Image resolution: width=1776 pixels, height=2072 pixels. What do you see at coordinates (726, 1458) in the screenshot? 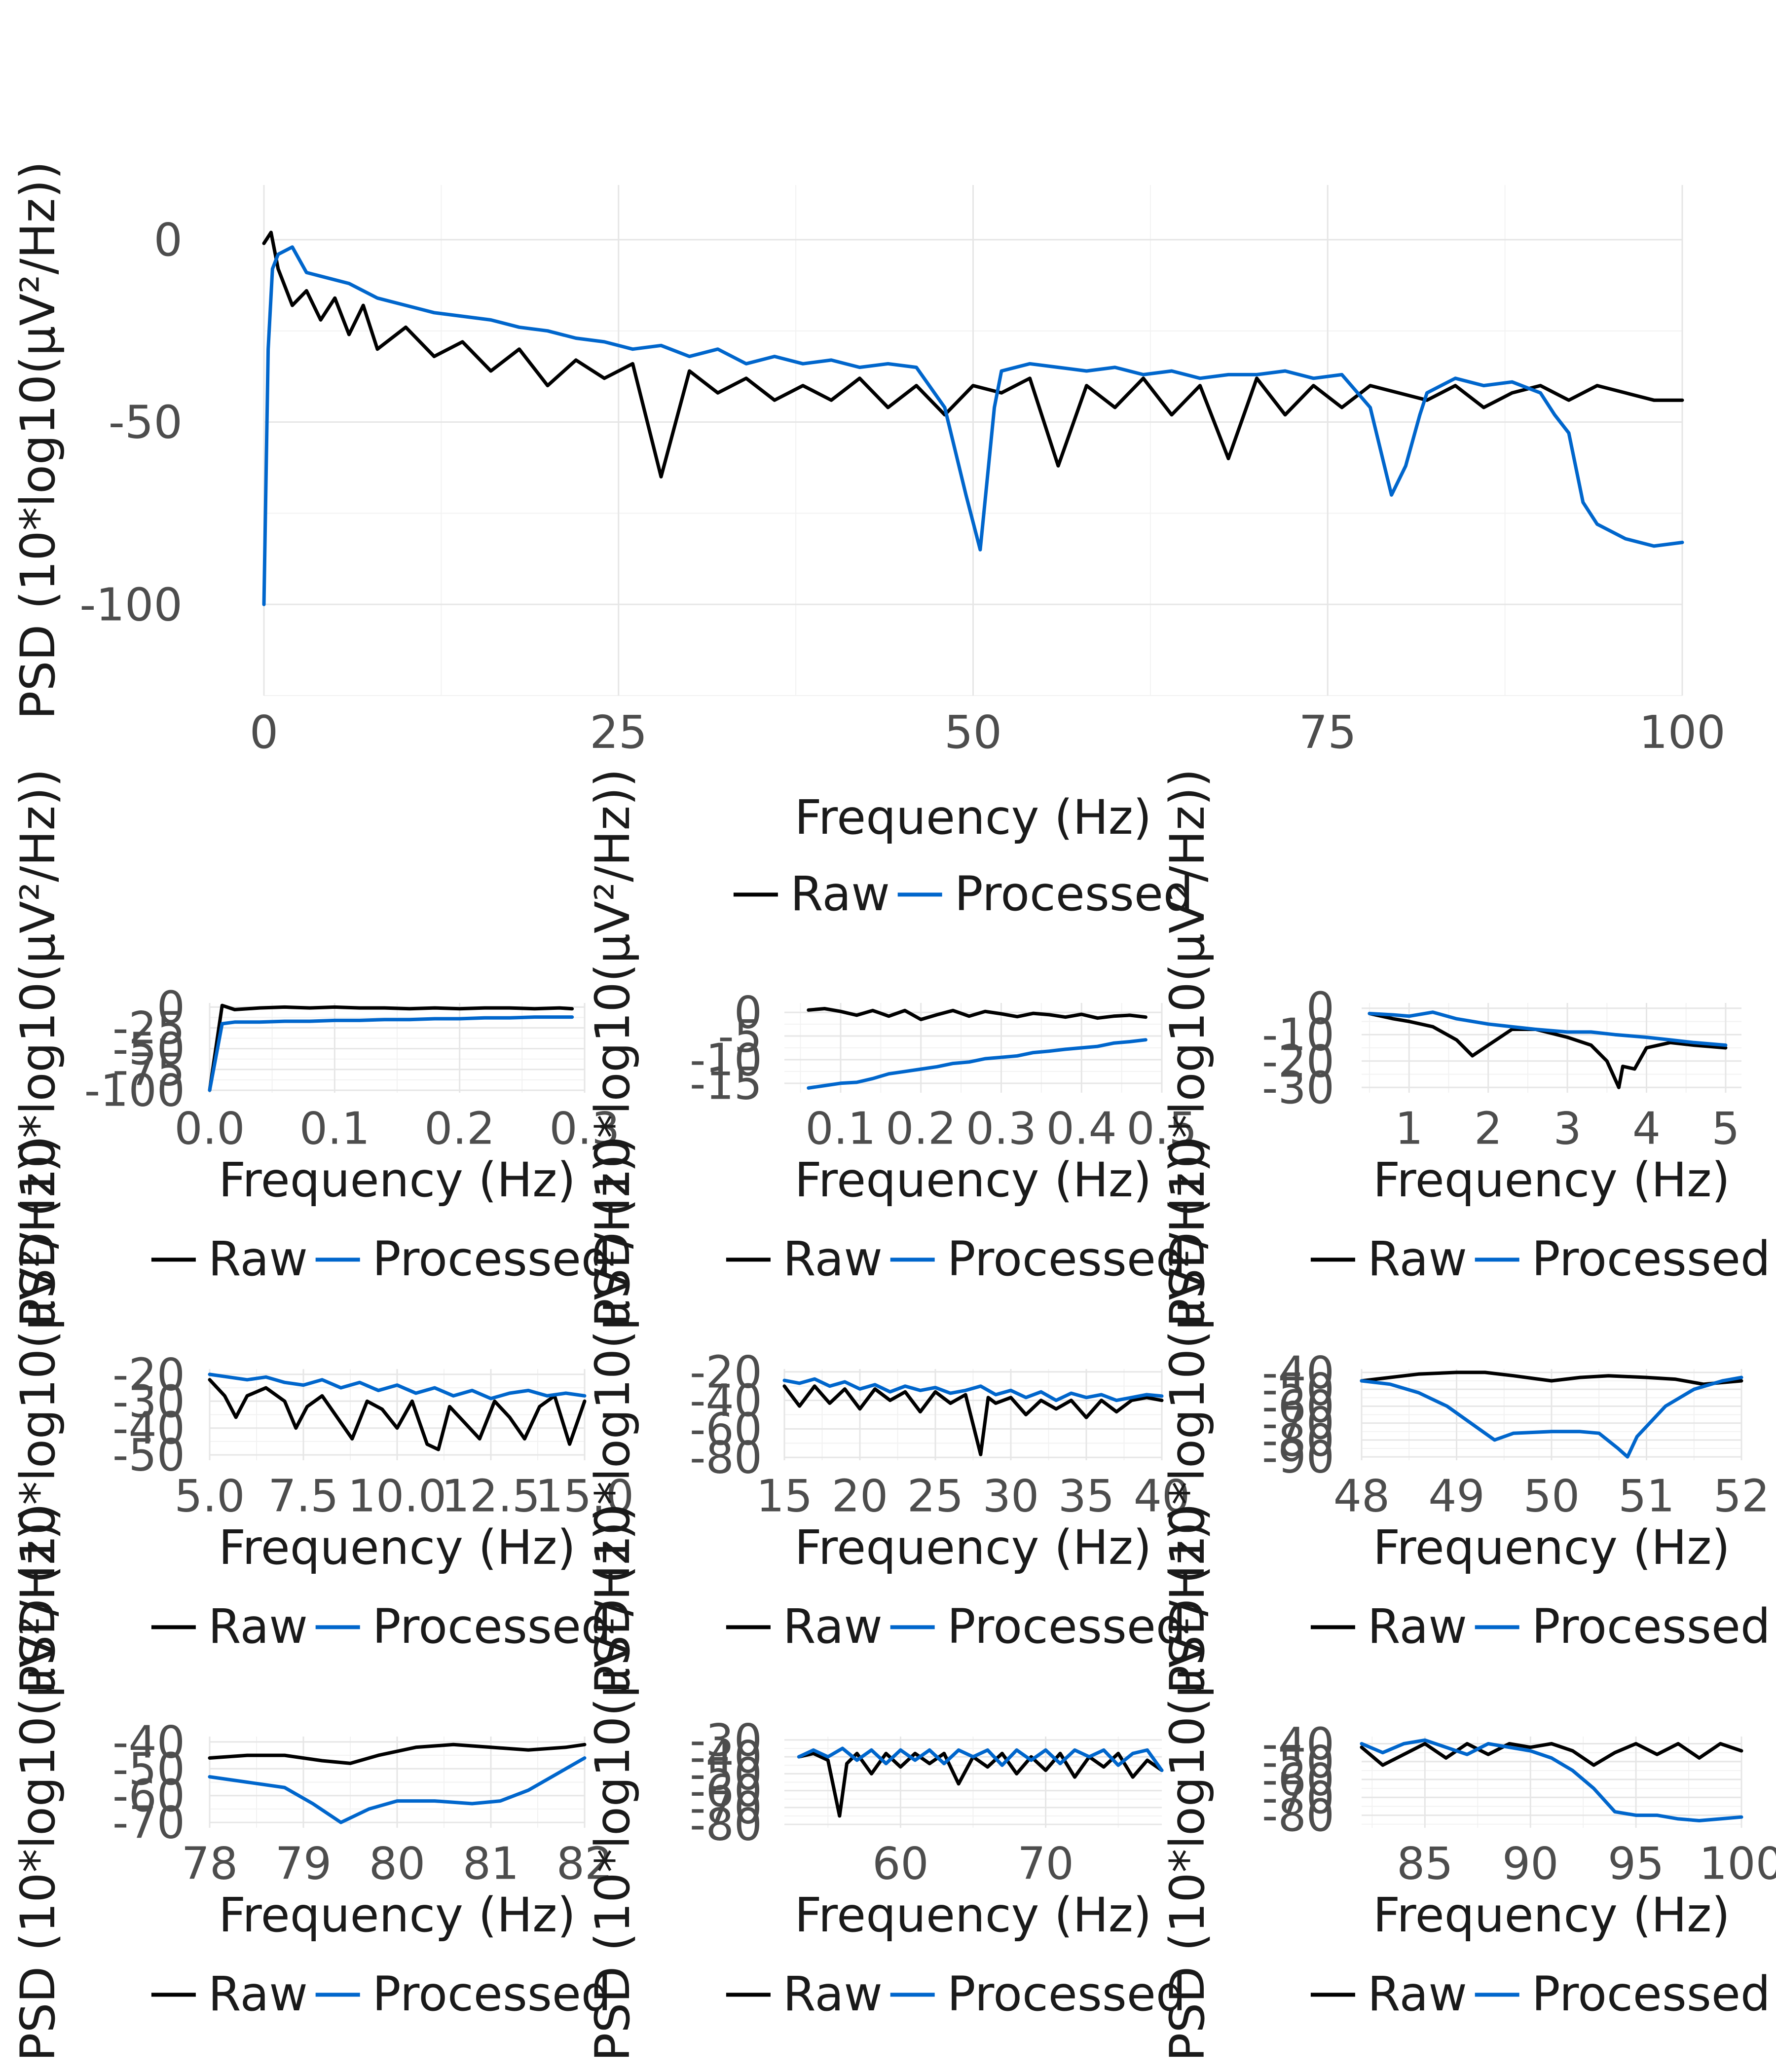
I see `y-tick-label: -80` at bounding box center [726, 1458].